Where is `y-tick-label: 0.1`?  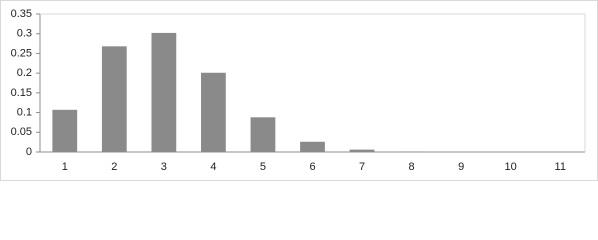
y-tick-label: 0.1 is located at coordinates (24, 112).